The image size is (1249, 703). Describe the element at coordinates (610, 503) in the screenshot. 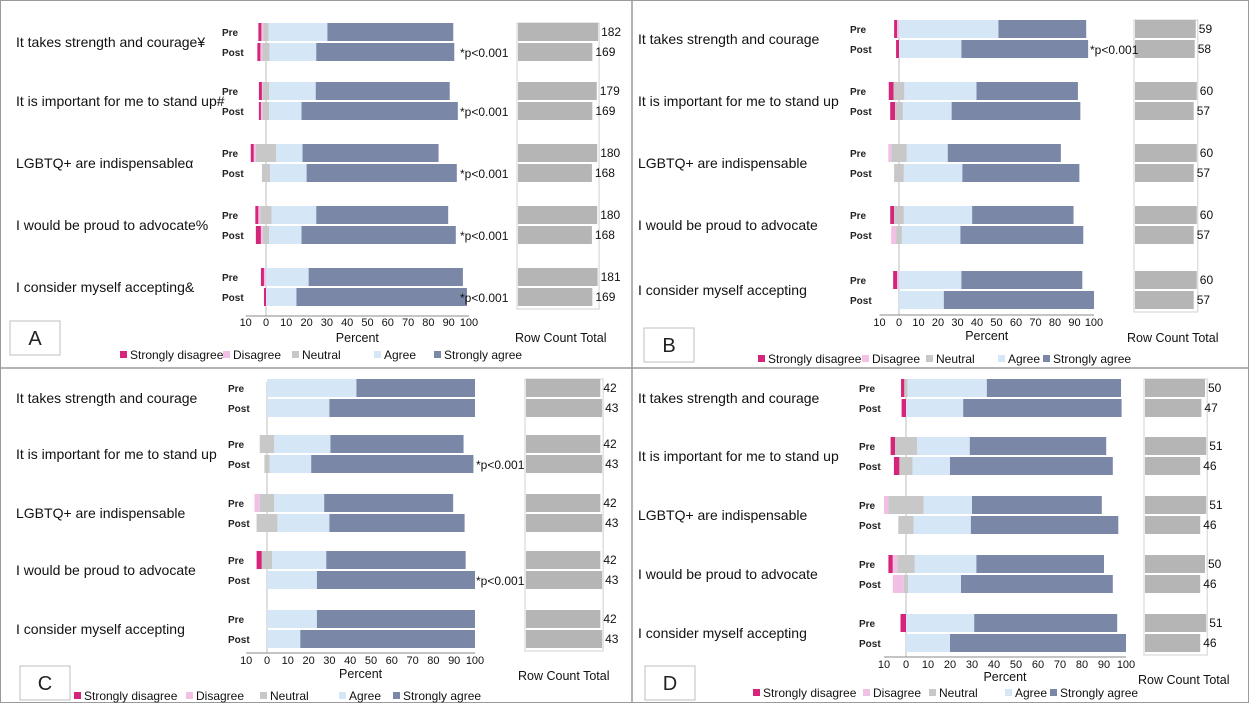

I see `row-count-value: 42` at that location.